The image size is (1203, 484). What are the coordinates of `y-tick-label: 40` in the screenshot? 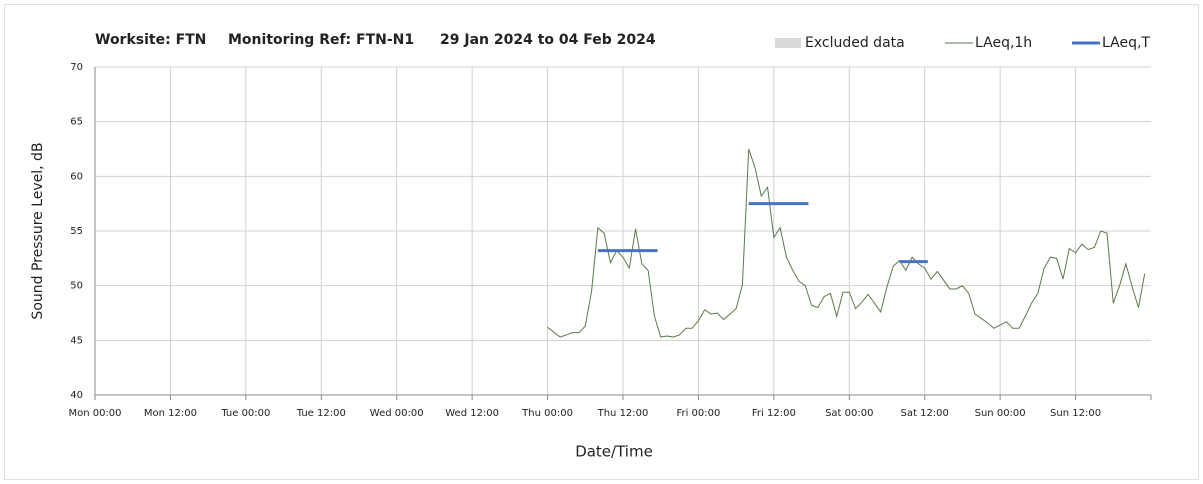 It's located at (76, 395).